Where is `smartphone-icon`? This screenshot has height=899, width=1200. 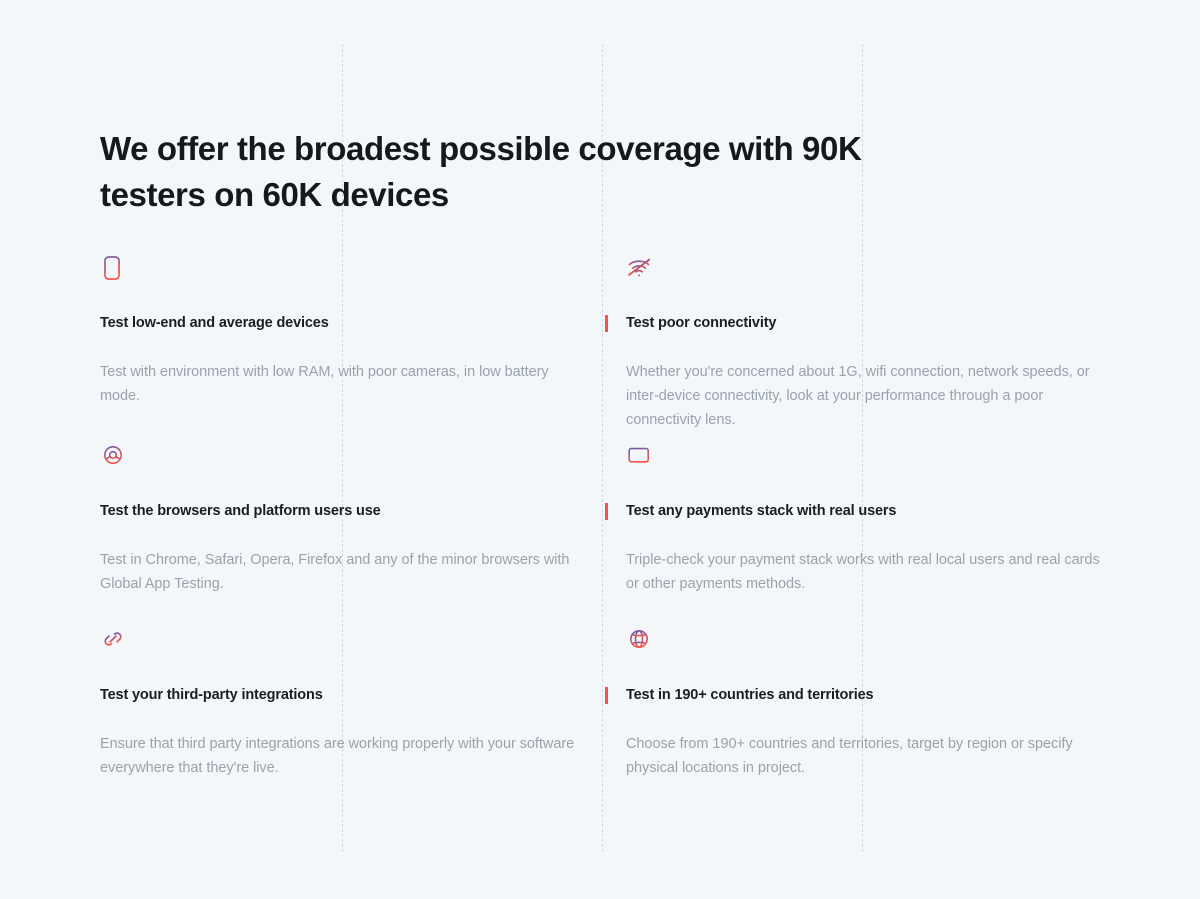 smartphone-icon is located at coordinates (345, 267).